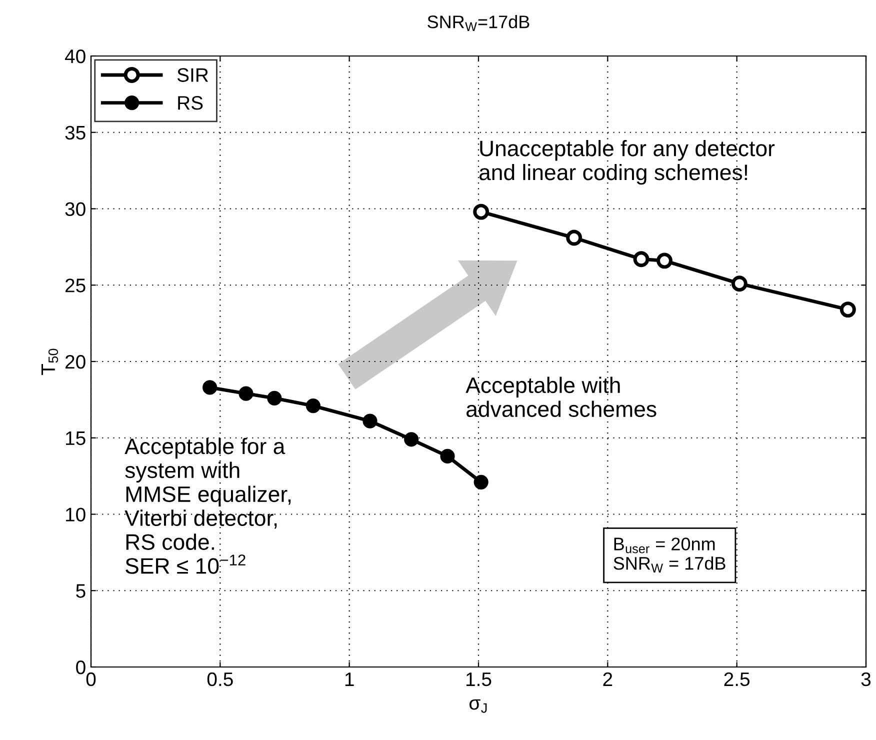 The image size is (876, 740). Describe the element at coordinates (479, 23) in the screenshot. I see `chart-title: SNR$_{W}$=17dB` at that location.